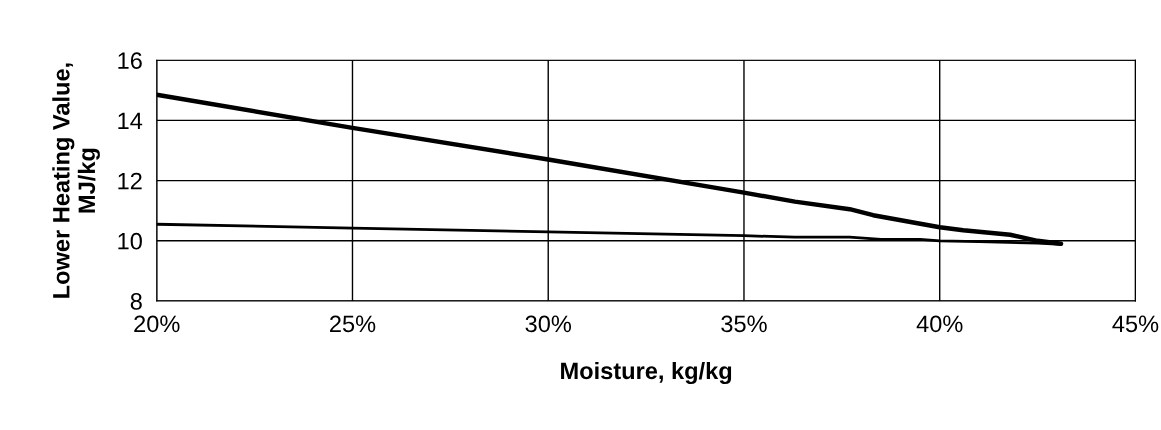 The image size is (1161, 430). What do you see at coordinates (76, 180) in the screenshot?
I see `y-axis-title: Lower Heating Value, MJ/kg` at bounding box center [76, 180].